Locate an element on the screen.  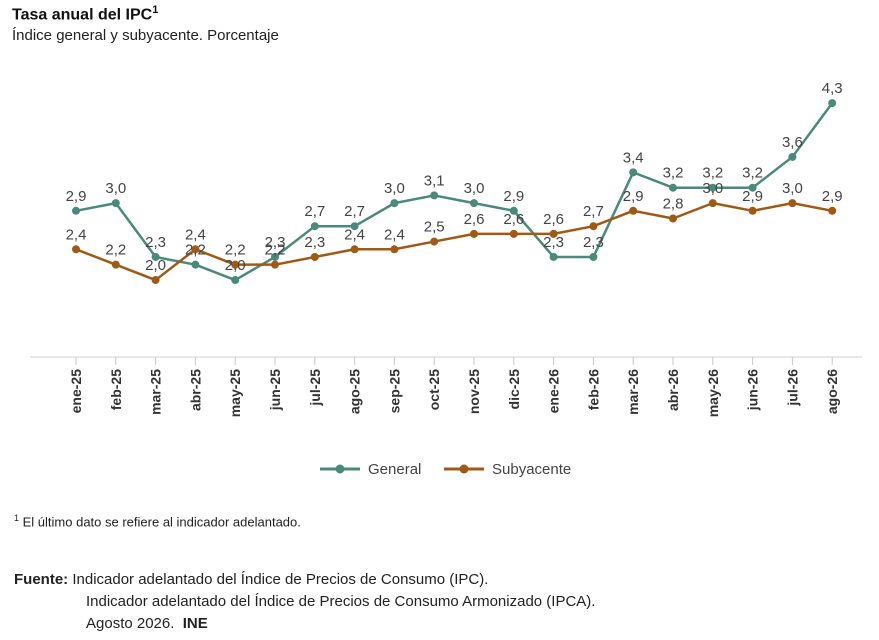
legend-label-general: General is located at coordinates (394, 469).